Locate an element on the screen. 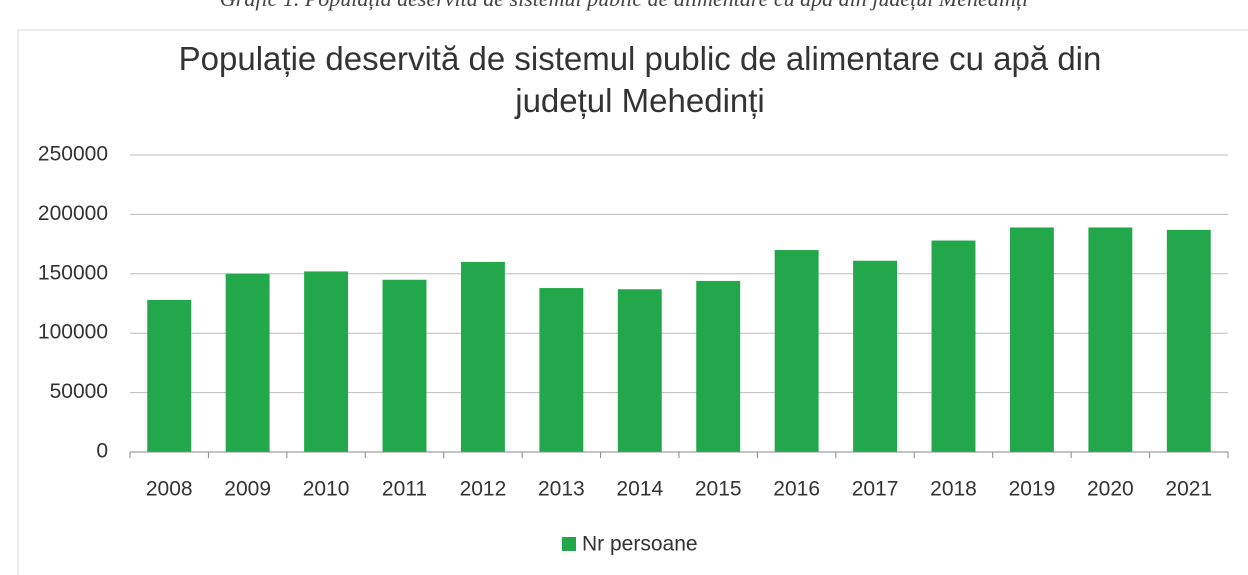 The width and height of the screenshot is (1248, 575). x-tick-label: 2020 is located at coordinates (1110, 489).